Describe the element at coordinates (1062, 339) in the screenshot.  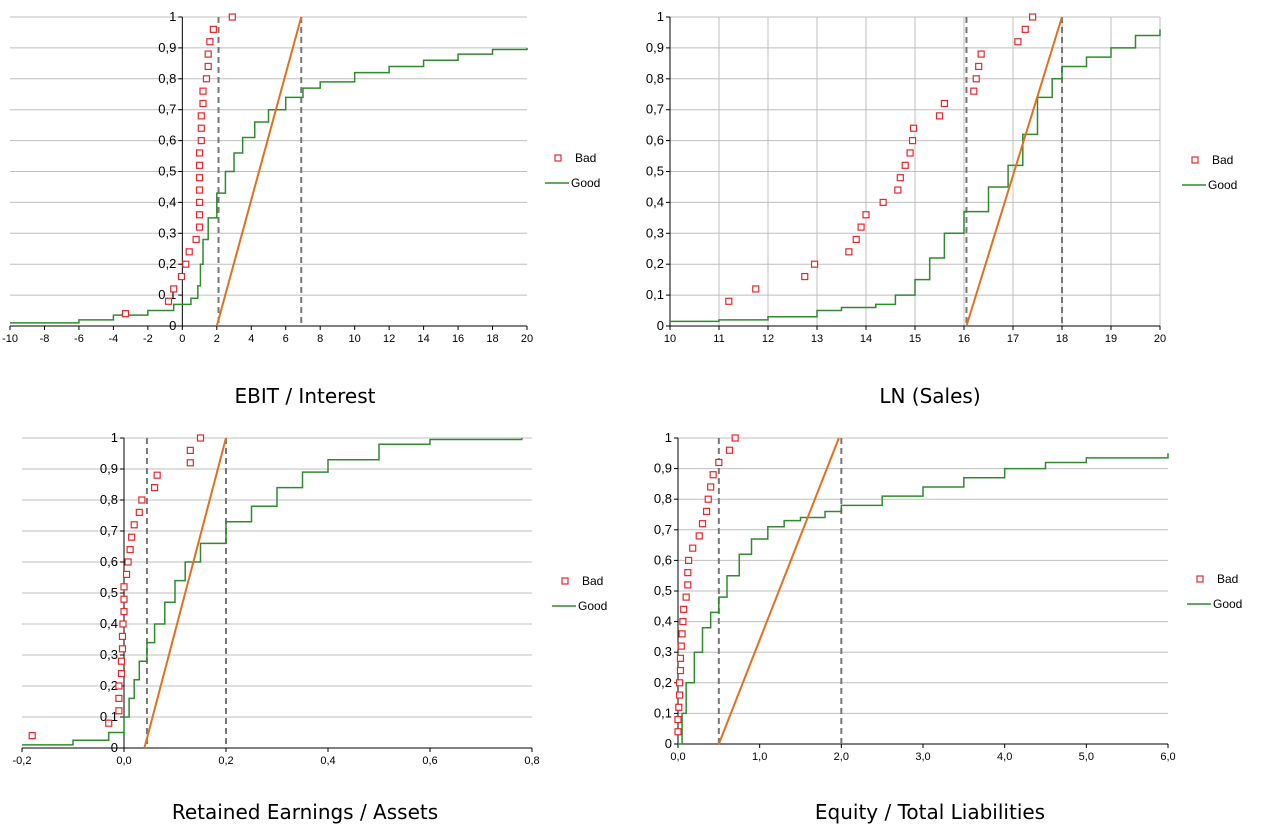
I see `x-tick-label: 18` at that location.